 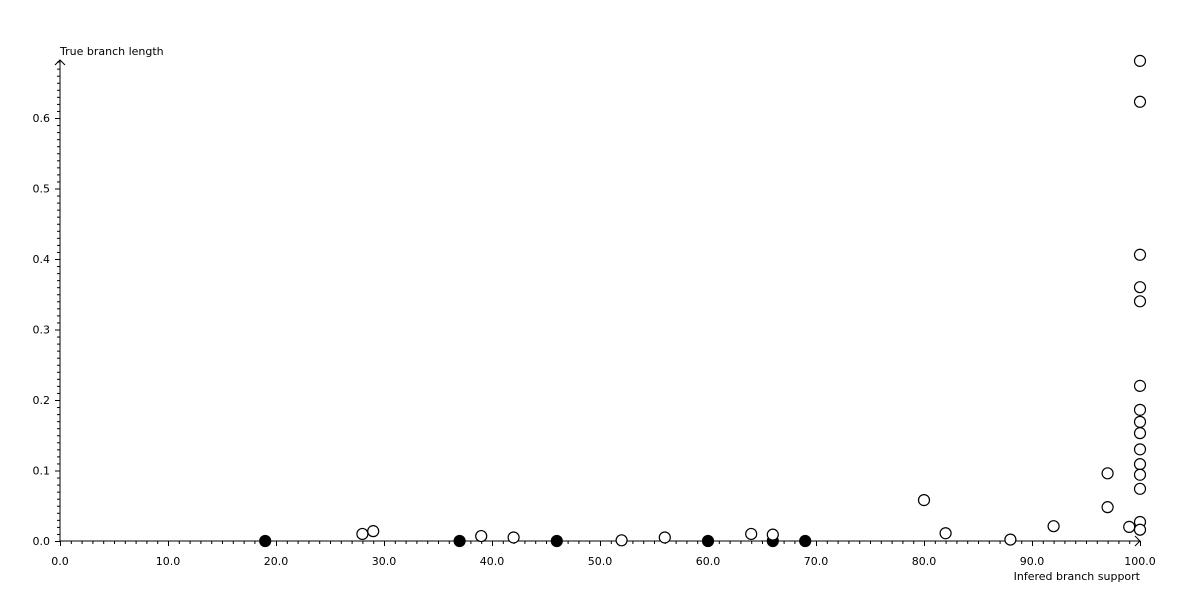 I want to click on x-tick-label: 70.0, so click(x=816, y=561).